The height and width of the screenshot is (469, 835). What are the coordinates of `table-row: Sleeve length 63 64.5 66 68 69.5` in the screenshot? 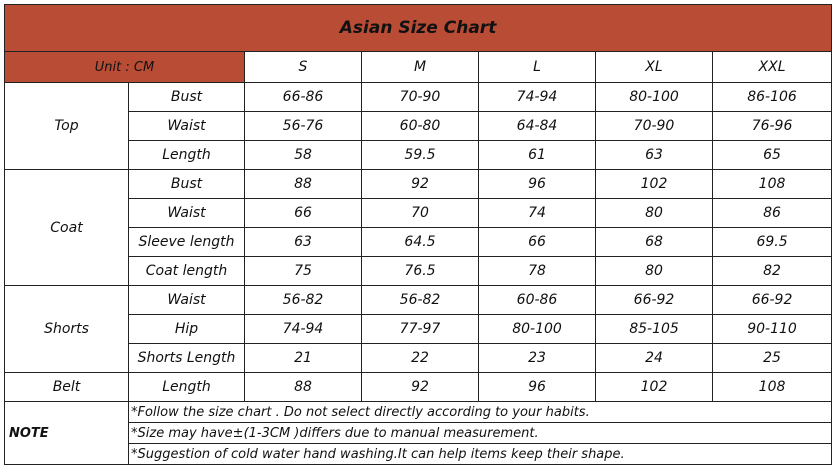 It's located at (419, 242).